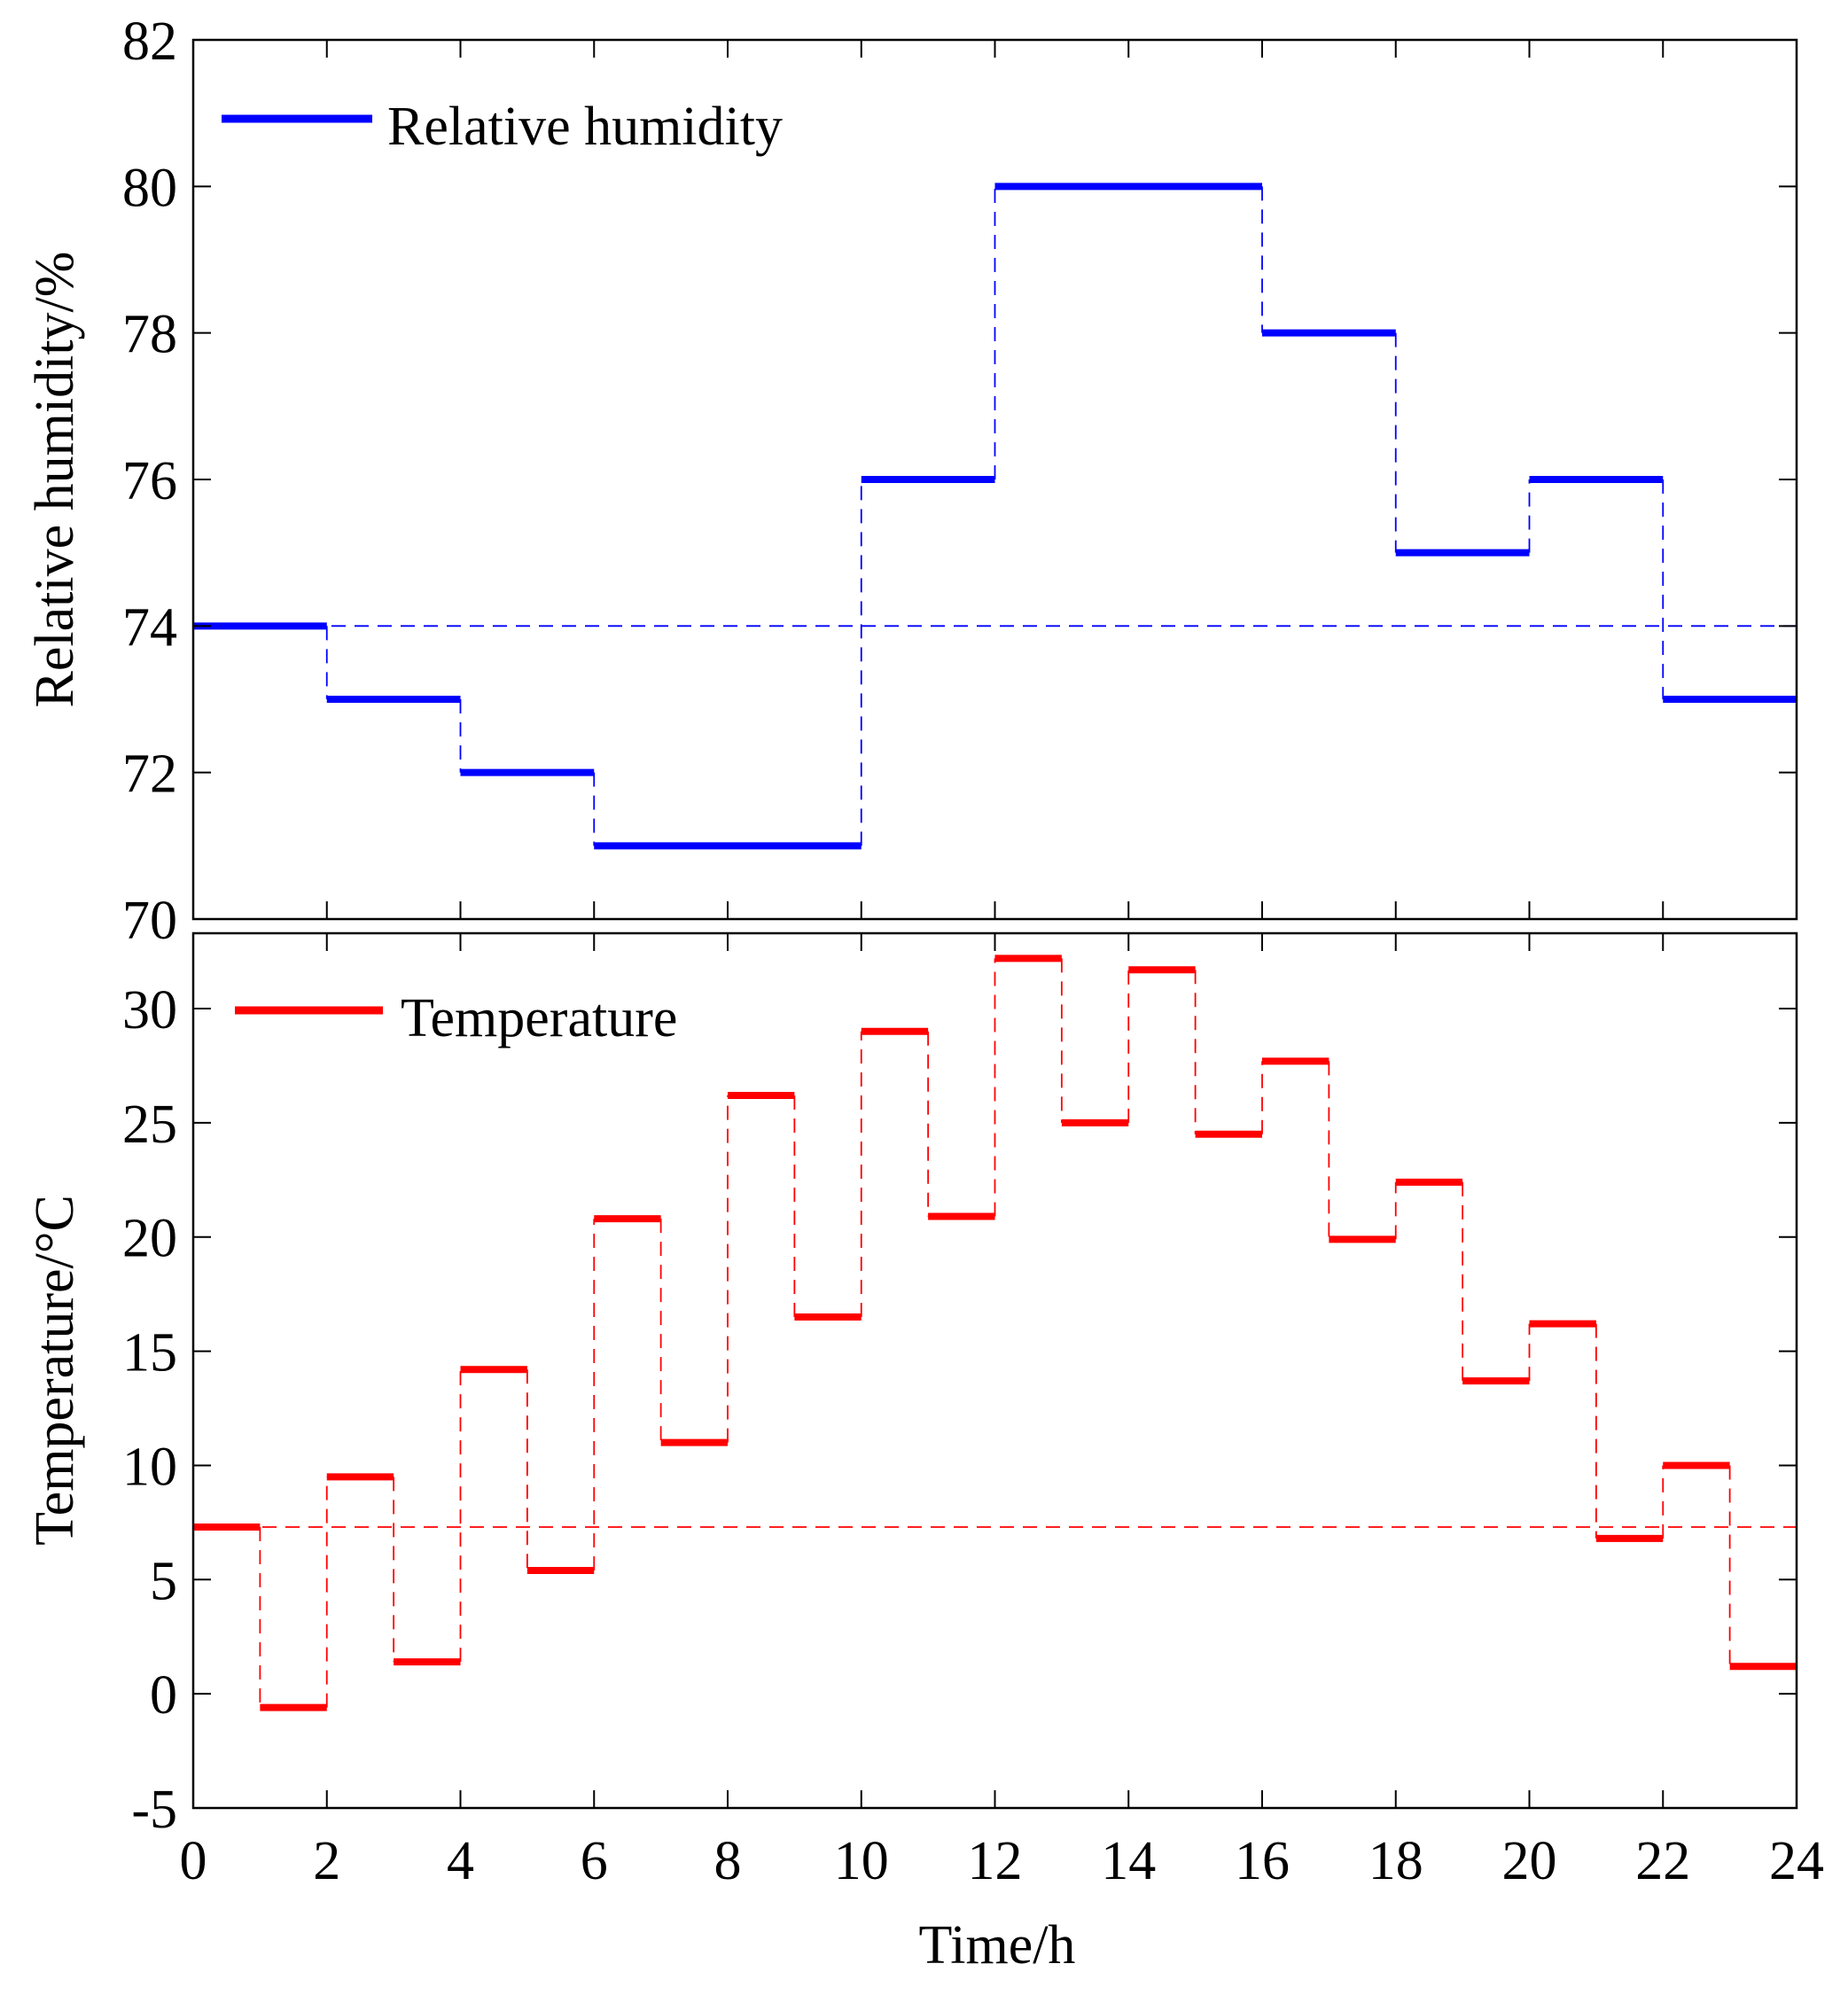 The image size is (1848, 1995). I want to click on temperature-x-tick-label: 12, so click(995, 1861).